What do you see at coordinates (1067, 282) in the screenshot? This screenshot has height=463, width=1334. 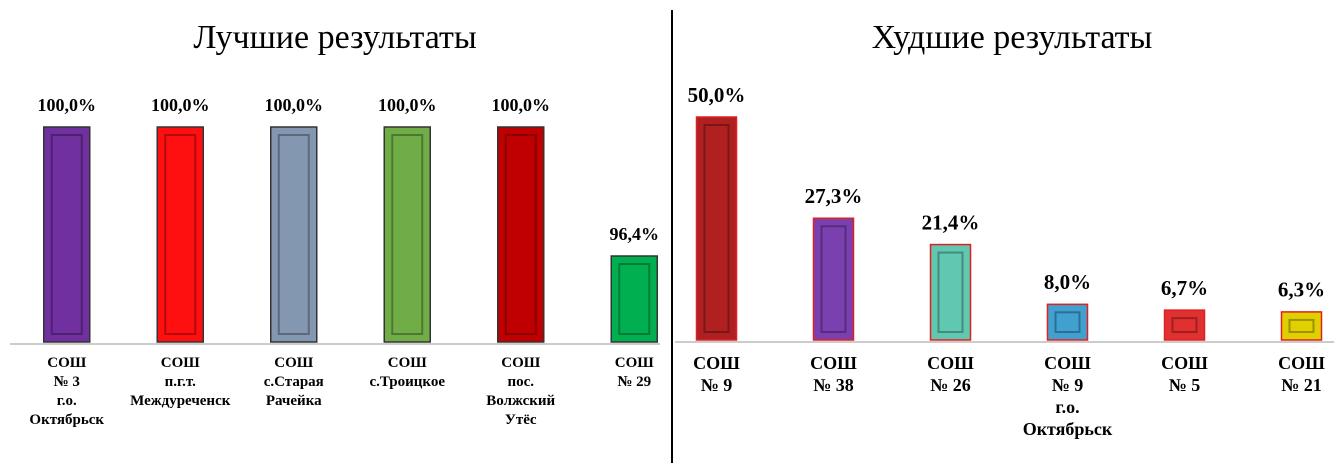 I see `value-label: 8,0%` at bounding box center [1067, 282].